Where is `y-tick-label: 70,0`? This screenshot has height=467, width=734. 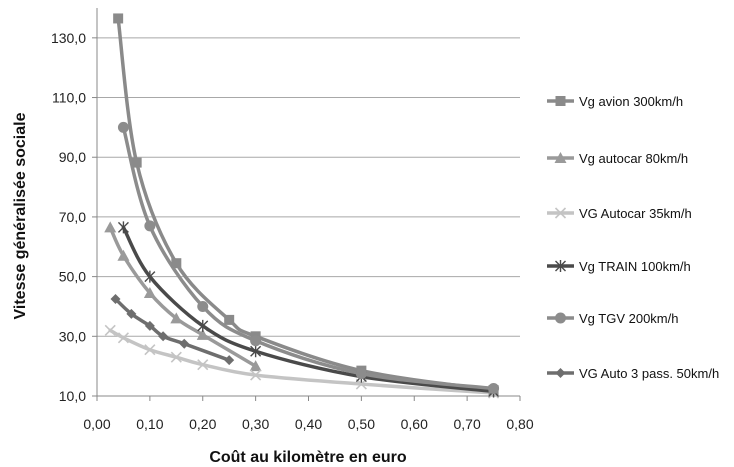
y-tick-label: 70,0 is located at coordinates (72, 217).